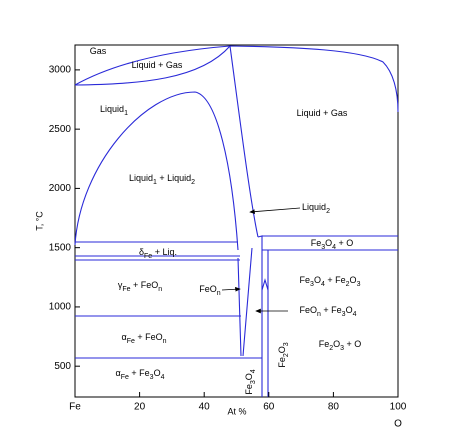  I want to click on region-label: Liquid1 + Liquid2, so click(162, 179).